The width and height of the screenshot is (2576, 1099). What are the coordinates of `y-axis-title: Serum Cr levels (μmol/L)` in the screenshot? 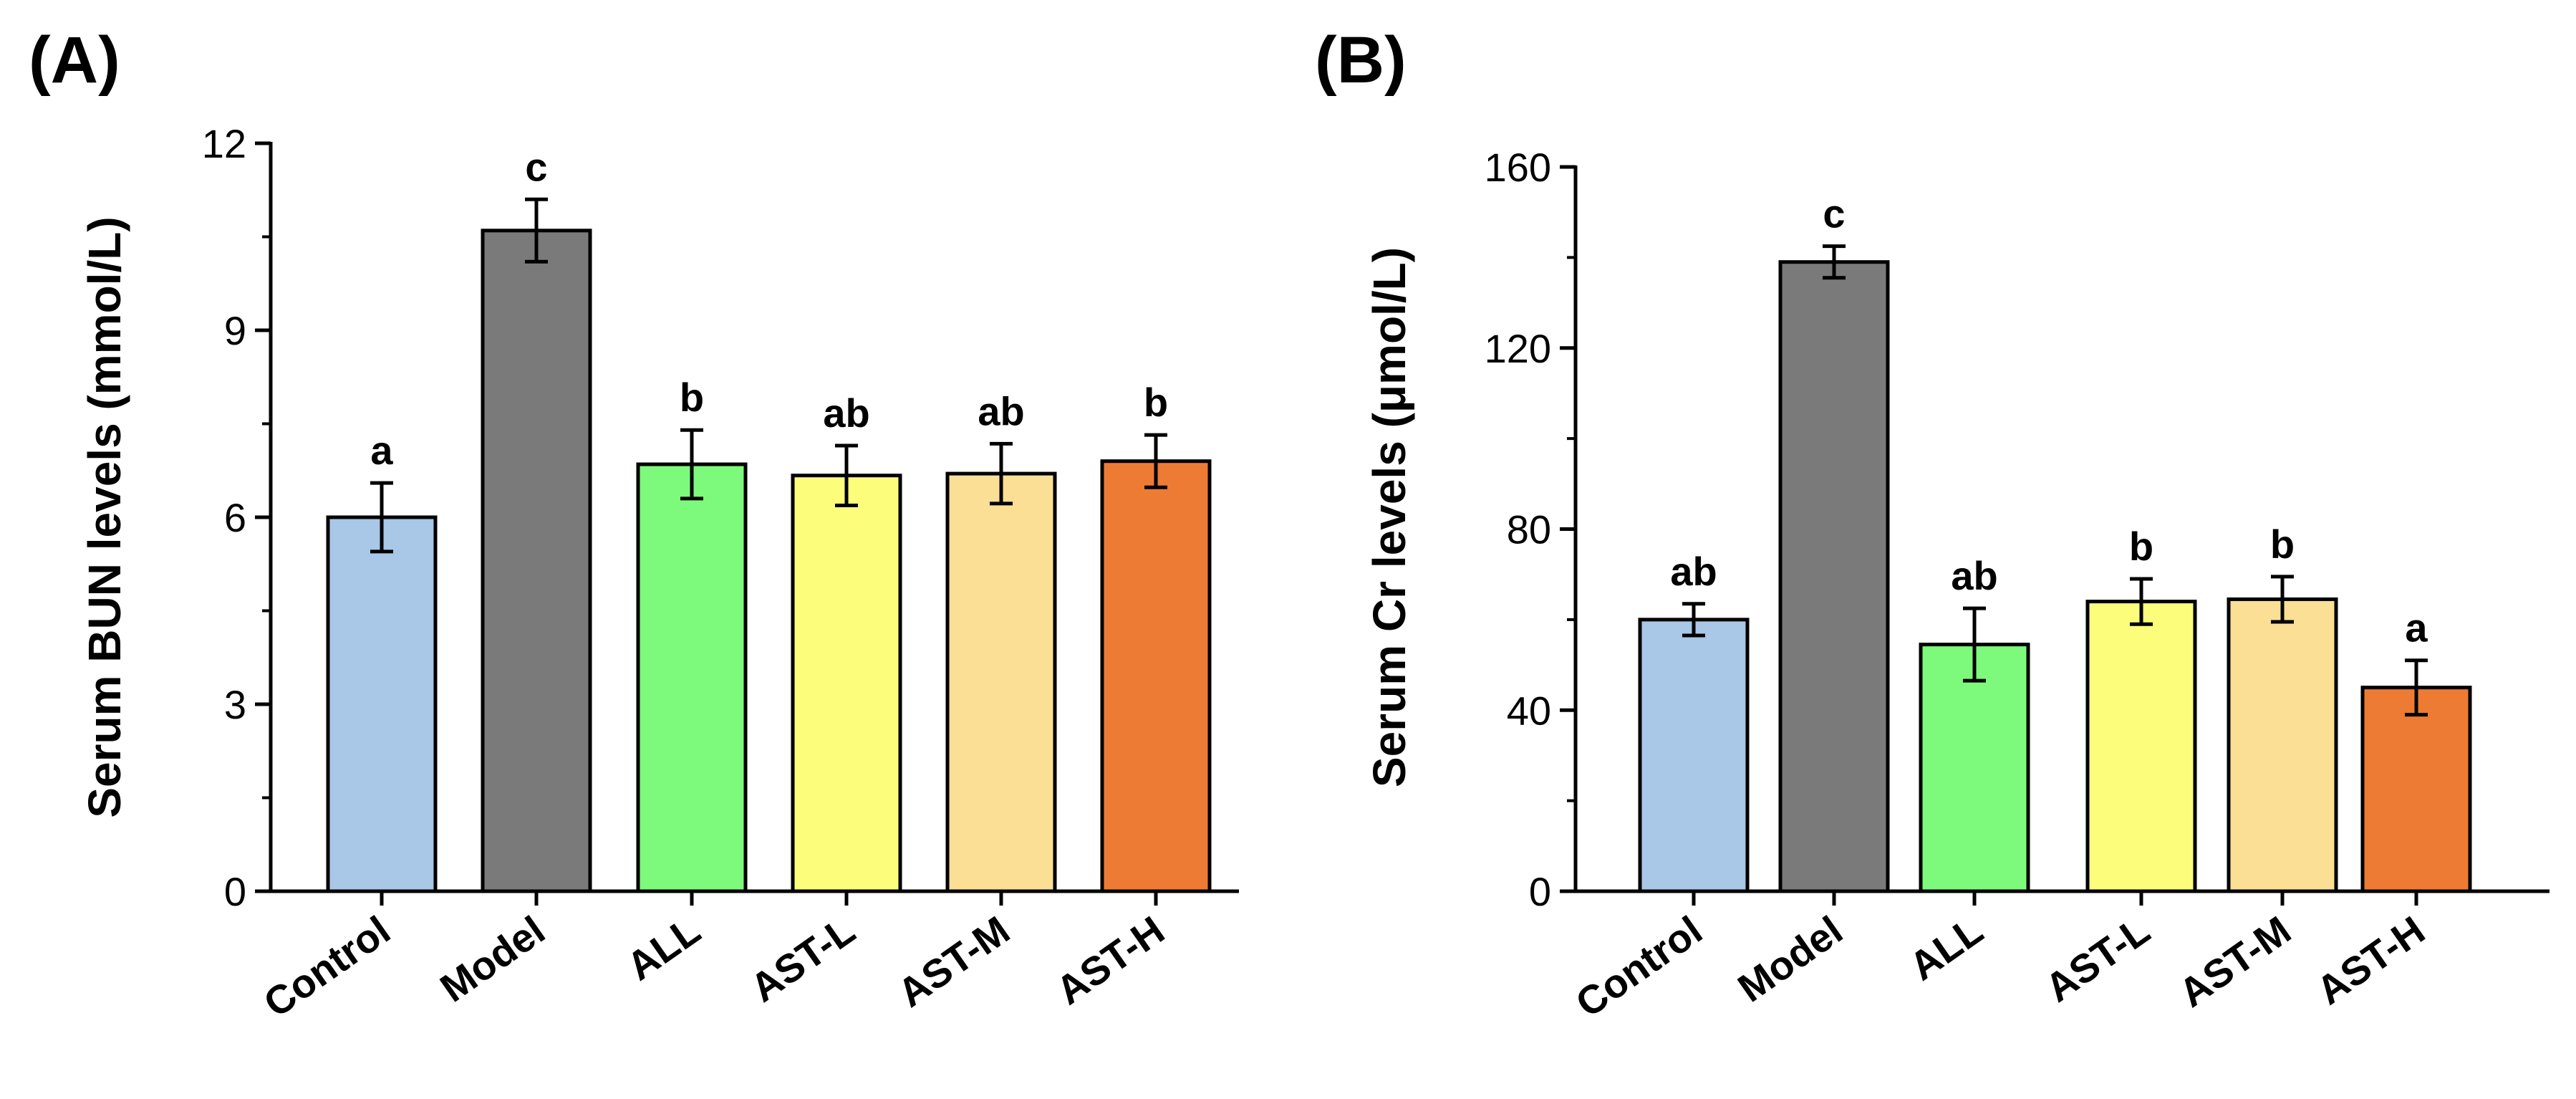 It's located at (1390, 517).